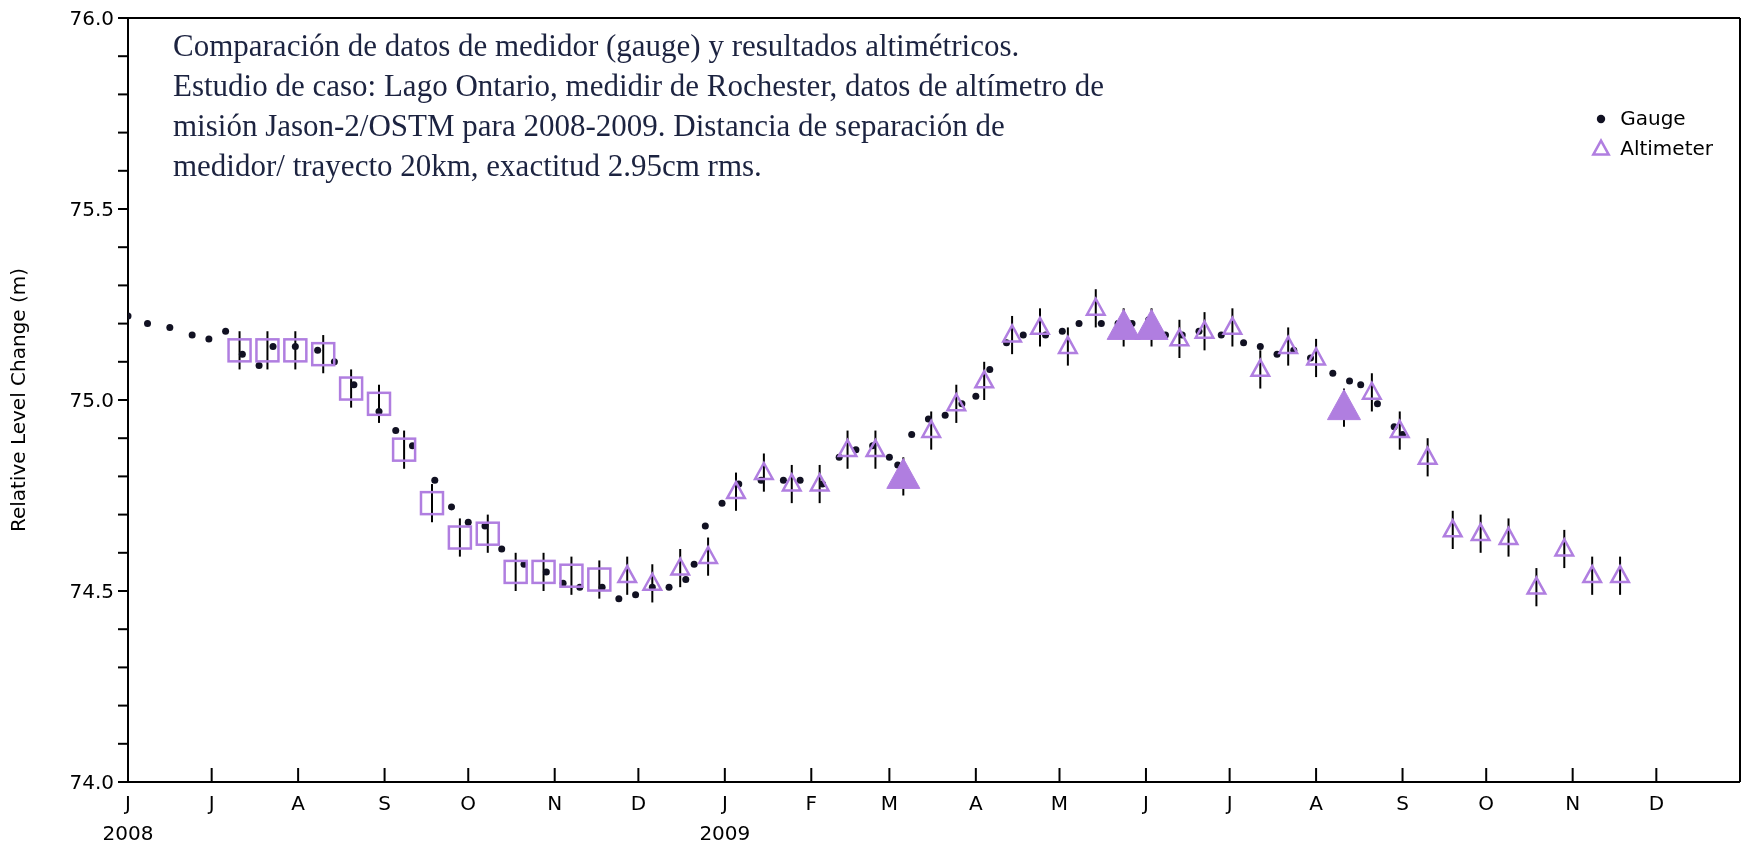  I want to click on x-tick-label: J 2009, so click(725, 818).